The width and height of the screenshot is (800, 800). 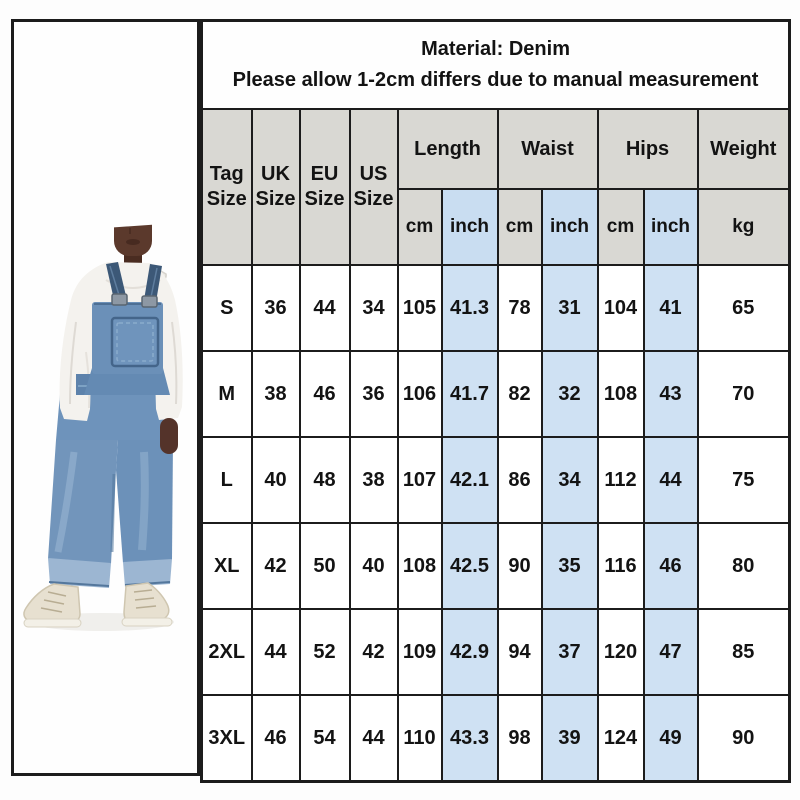 What do you see at coordinates (620, 652) in the screenshot?
I see `cell-hips-cm: 120` at bounding box center [620, 652].